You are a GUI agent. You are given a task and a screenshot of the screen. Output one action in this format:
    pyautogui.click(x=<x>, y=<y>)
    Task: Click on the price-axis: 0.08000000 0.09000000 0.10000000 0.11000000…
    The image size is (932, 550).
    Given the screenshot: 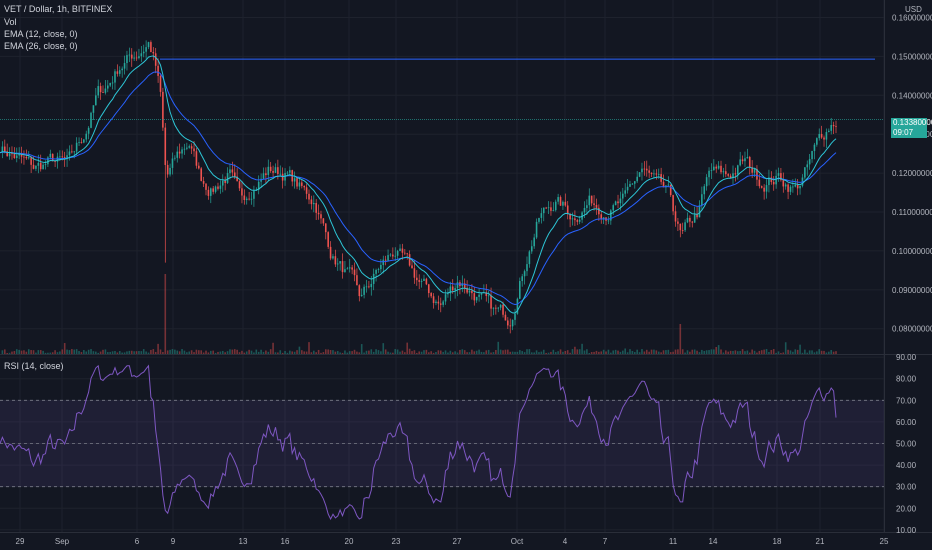 What is the action you would take?
    pyautogui.click(x=912, y=174)
    